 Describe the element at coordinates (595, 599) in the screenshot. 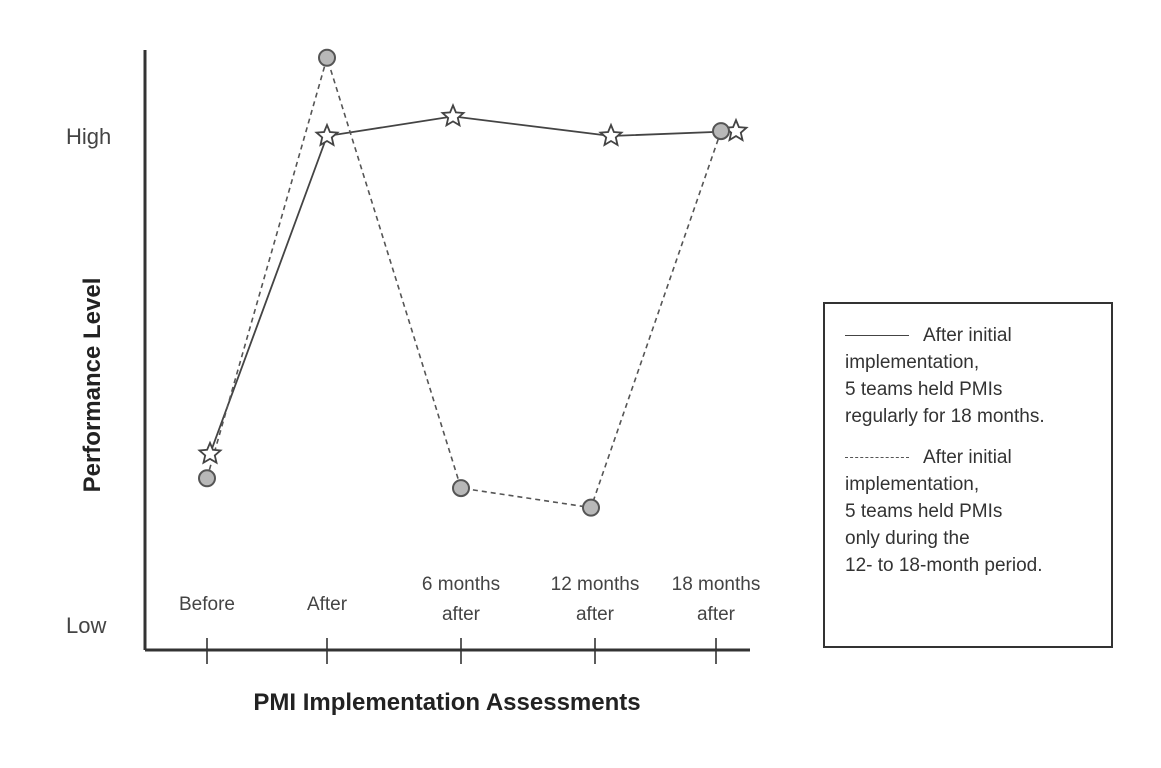

I see `x-tick-label-3: 12 months after` at that location.